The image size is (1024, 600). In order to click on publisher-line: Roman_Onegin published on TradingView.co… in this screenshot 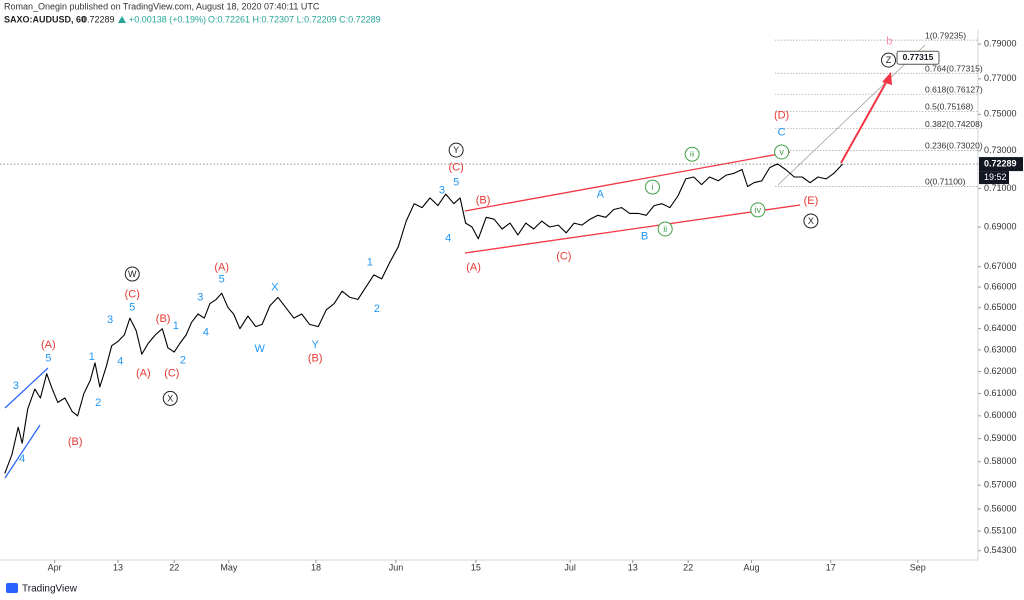, I will do `click(162, 6)`.